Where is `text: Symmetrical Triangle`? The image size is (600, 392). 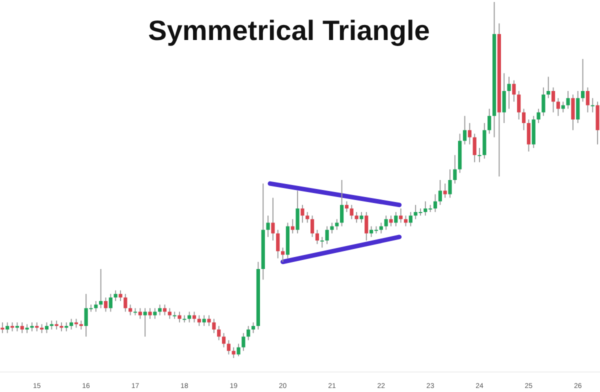
text: Symmetrical Triangle is located at coordinates (289, 30).